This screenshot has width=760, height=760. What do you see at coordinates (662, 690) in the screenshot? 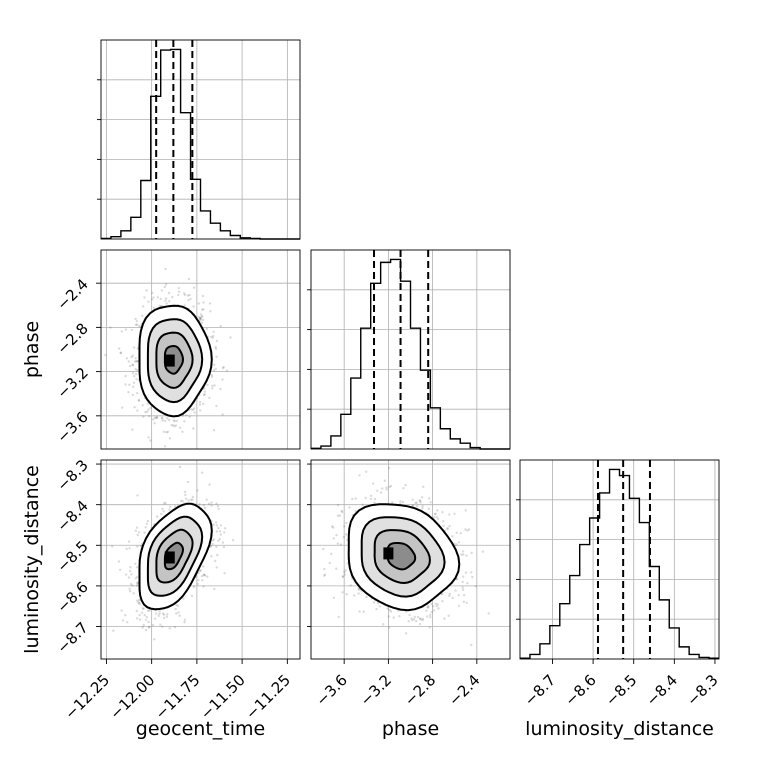
I see `x-tick-label-luminosity_distance: −8.4` at bounding box center [662, 690].